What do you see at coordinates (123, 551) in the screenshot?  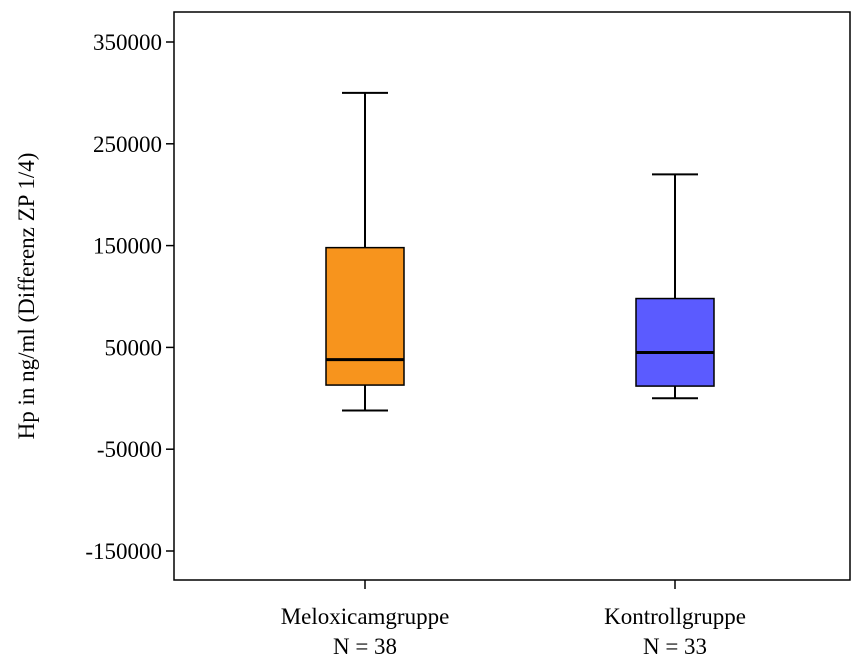 I see `y-tick-label: -150000` at bounding box center [123, 551].